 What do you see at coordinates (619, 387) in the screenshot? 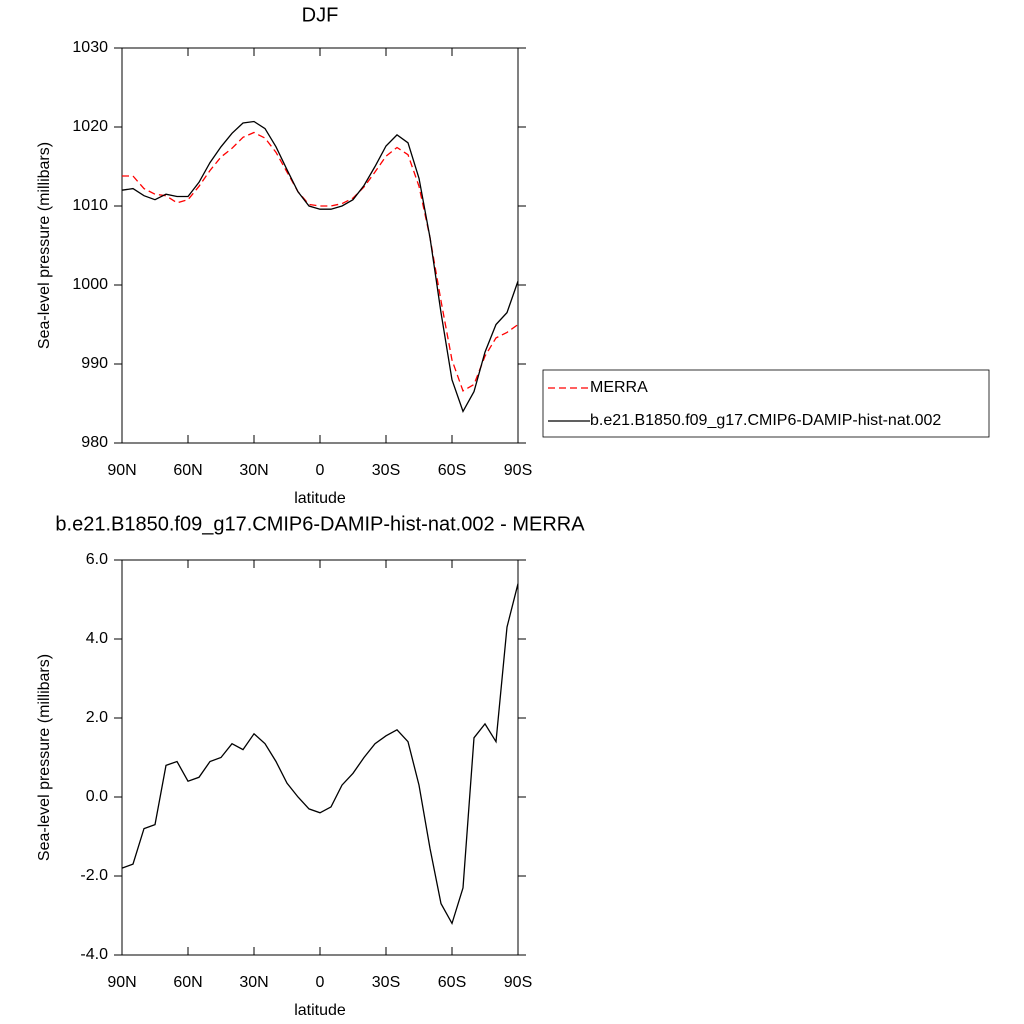
I see `legend-label: MERRA` at bounding box center [619, 387].